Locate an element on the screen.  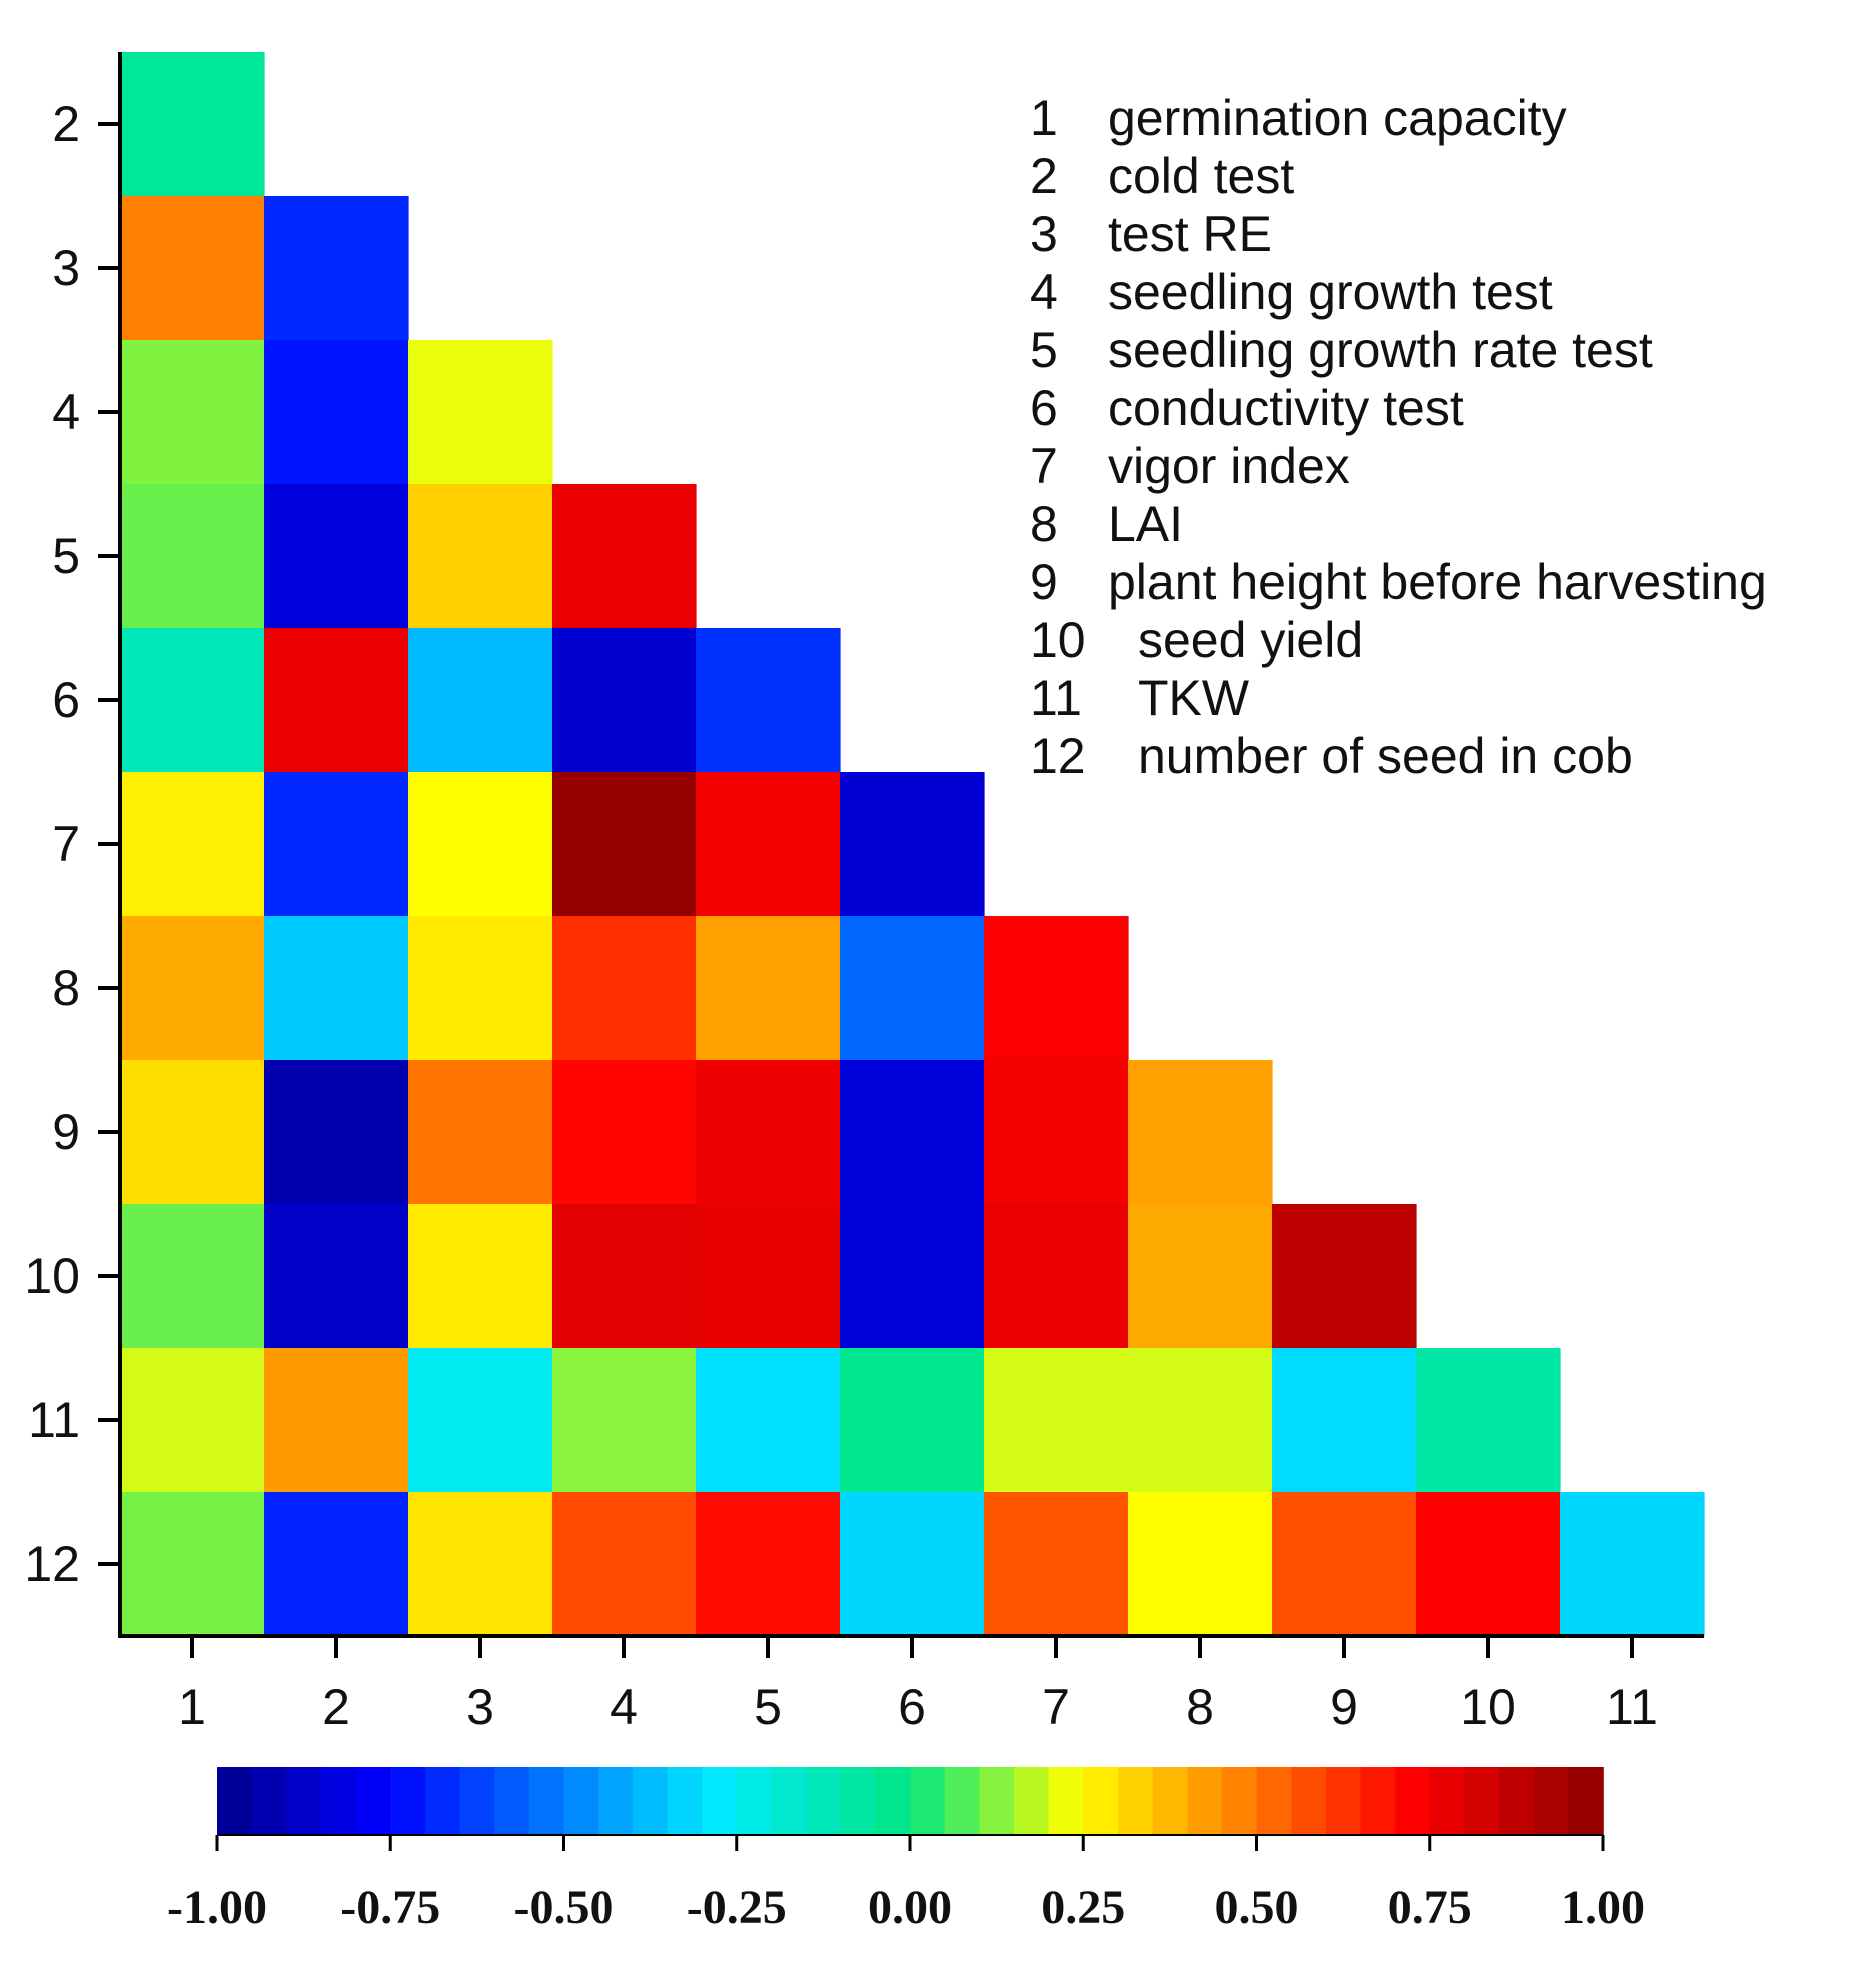
y-tick-label-5: 5 is located at coordinates (66, 556).